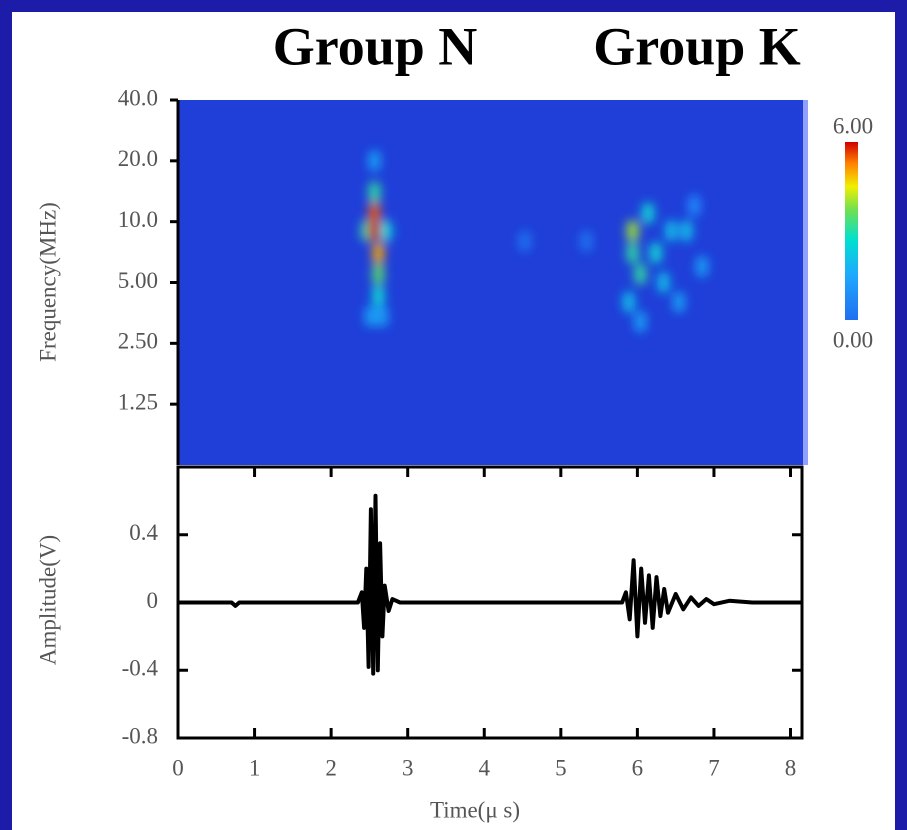  Describe the element at coordinates (475, 809) in the screenshot. I see `x-axis-label: Time(μ s)` at that location.